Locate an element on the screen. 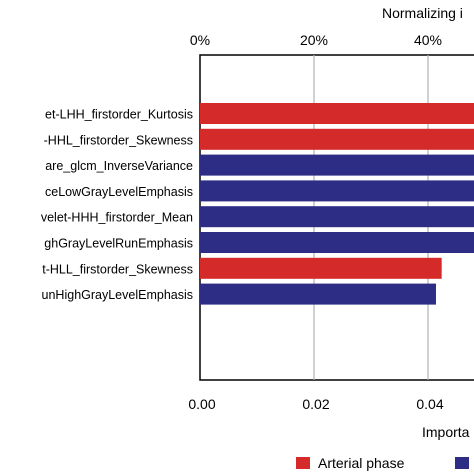 The height and width of the screenshot is (474, 474). top-tick-label: 0% is located at coordinates (200, 40).